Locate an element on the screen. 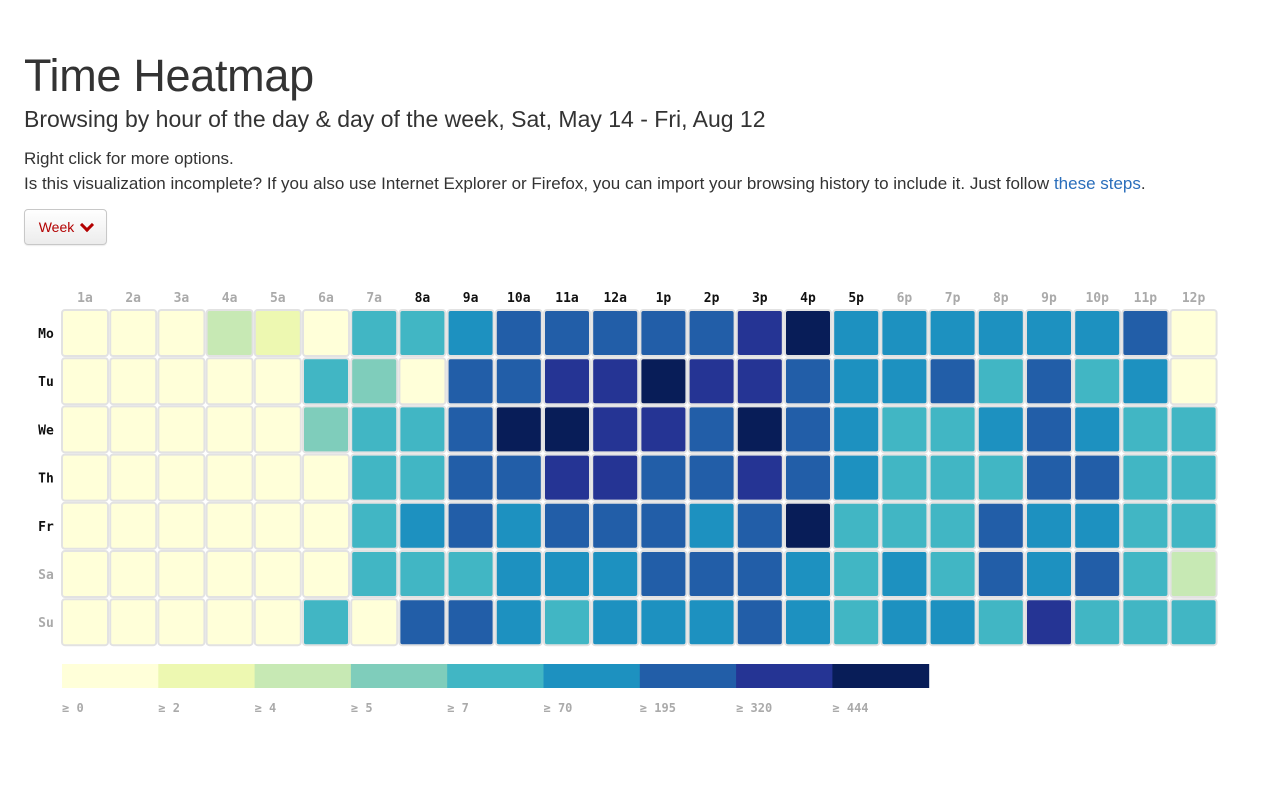 The width and height of the screenshot is (1280, 800). heat-cell-Su-4a is located at coordinates (229, 622).